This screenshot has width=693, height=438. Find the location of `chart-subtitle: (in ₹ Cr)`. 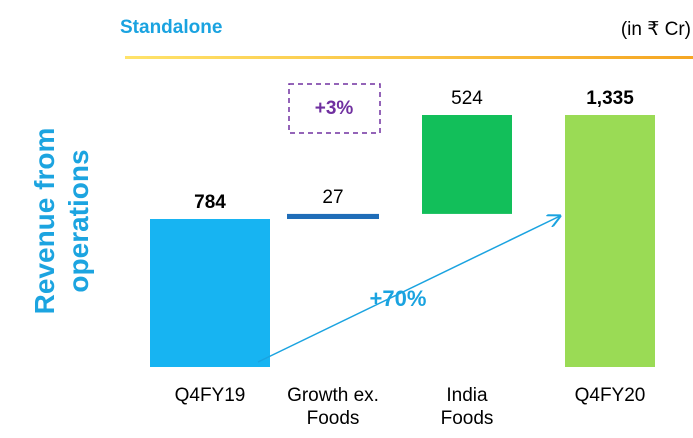

chart-subtitle: (in ₹ Cr) is located at coordinates (656, 29).